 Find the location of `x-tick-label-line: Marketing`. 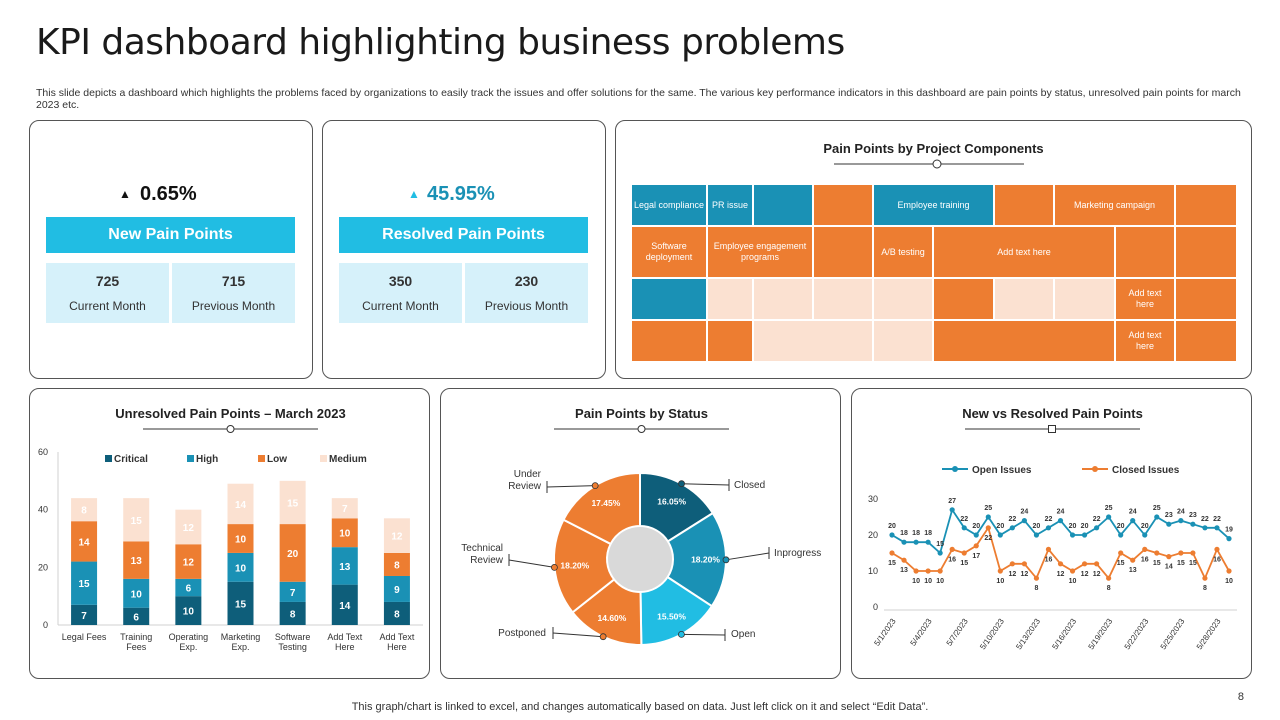

x-tick-label-line: Marketing is located at coordinates (241, 637).